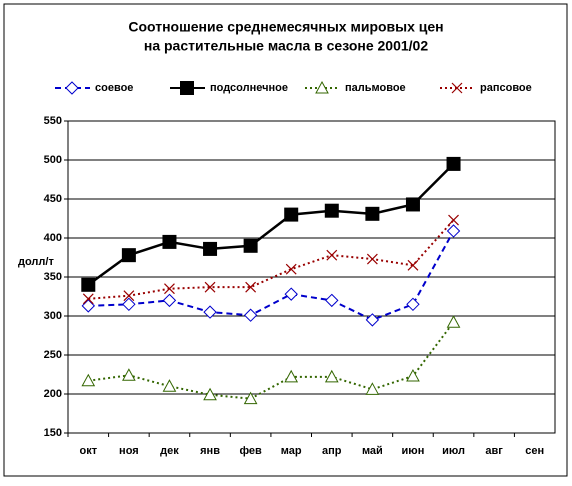 Image resolution: width=572 pixels, height=486 pixels. Describe the element at coordinates (453, 451) in the screenshot. I see `x-tick-label: июл` at that location.